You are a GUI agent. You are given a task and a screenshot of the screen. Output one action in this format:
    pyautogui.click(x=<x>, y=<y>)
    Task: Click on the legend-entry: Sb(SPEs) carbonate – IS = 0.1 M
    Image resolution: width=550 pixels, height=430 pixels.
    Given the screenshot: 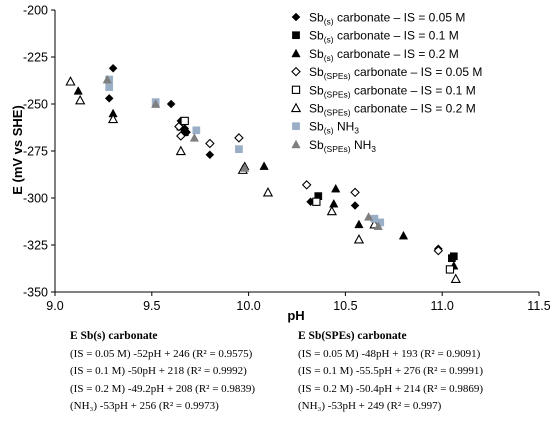 What is the action you would take?
    pyautogui.click(x=383, y=91)
    